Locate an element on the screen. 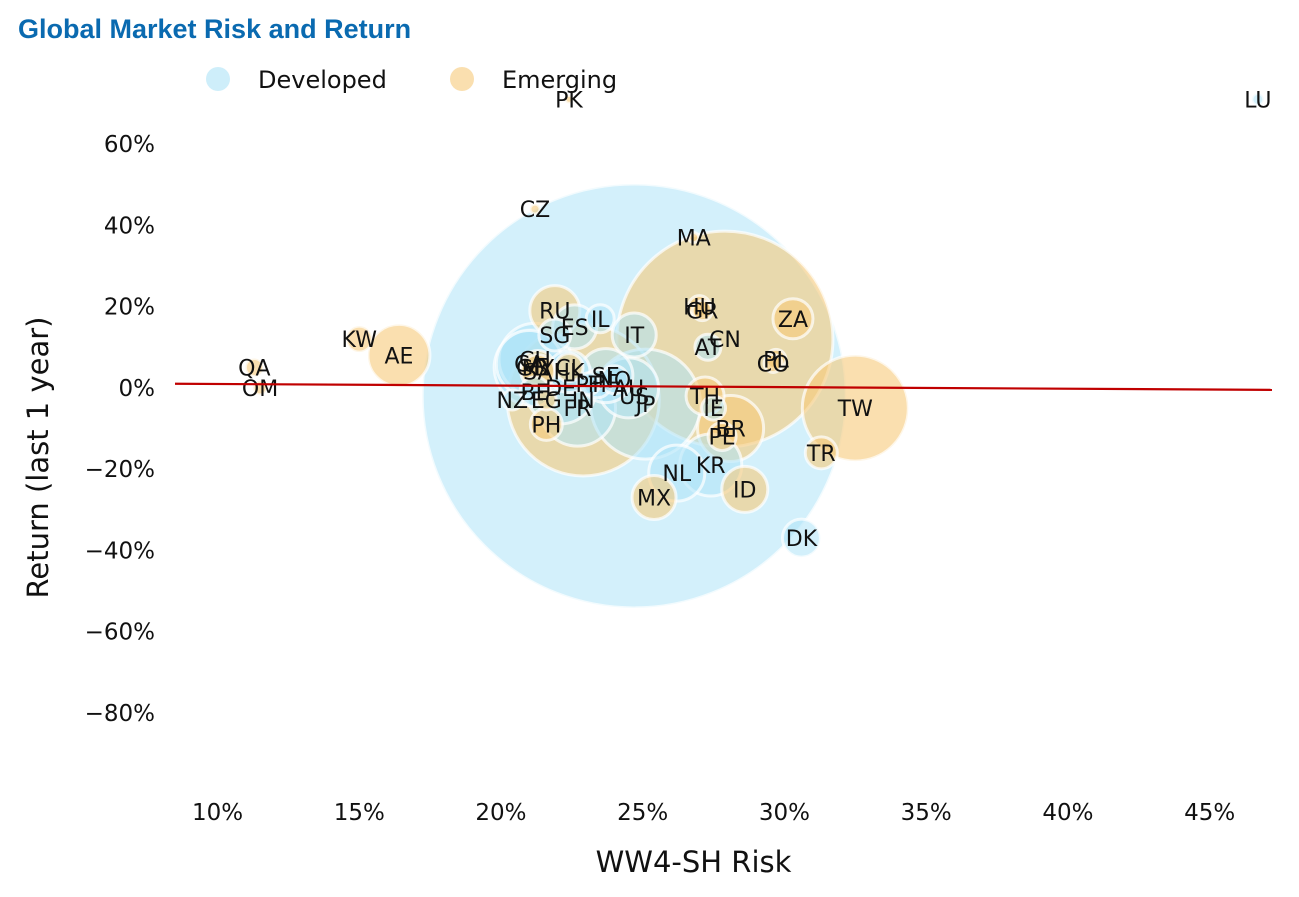  y-tick-label: 20% is located at coordinates (129, 308).